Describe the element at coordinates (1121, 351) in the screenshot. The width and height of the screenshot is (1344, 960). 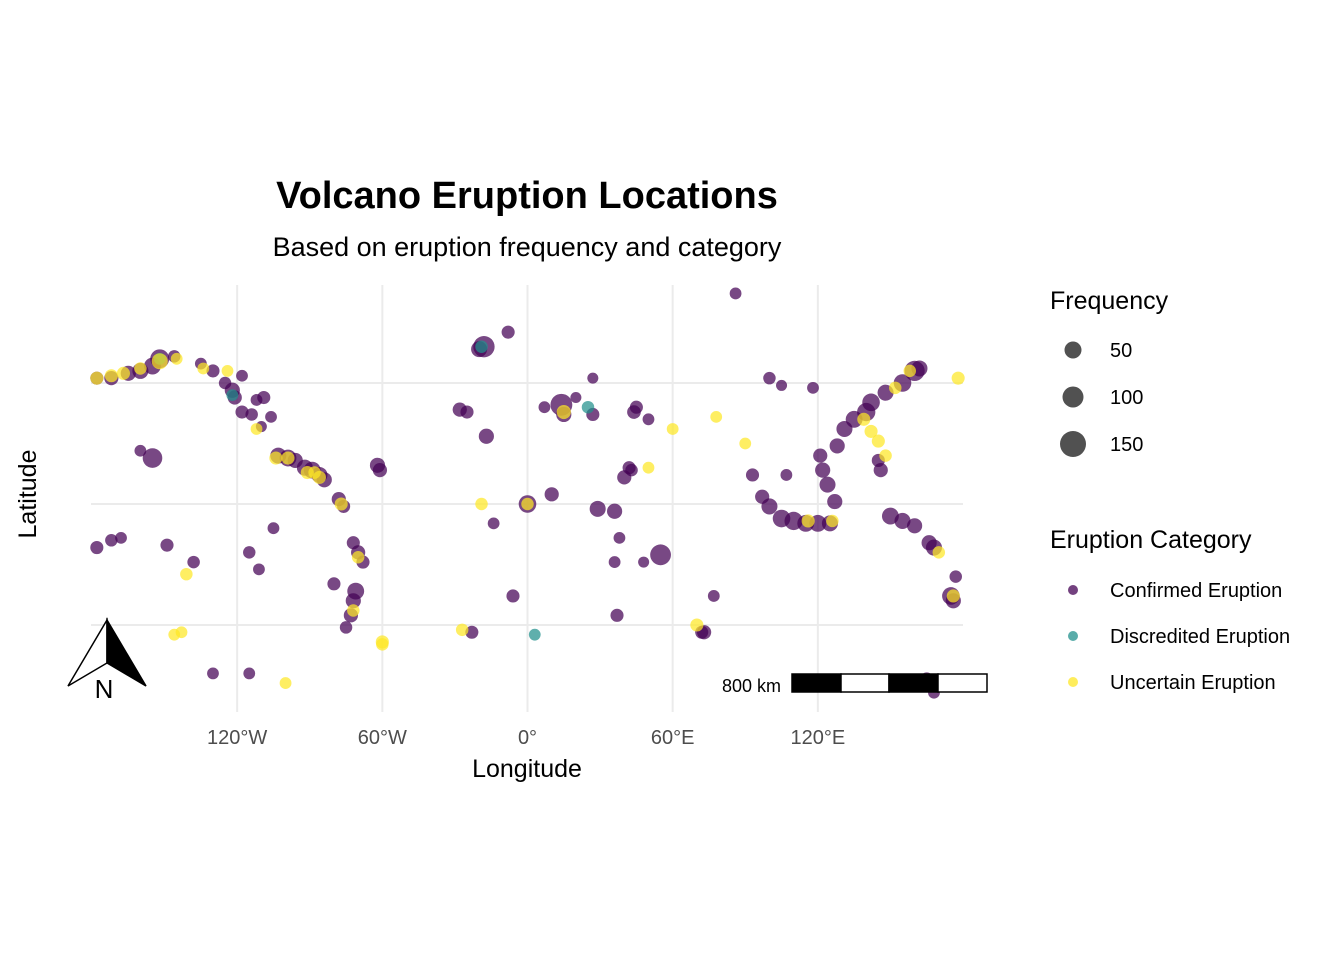
I see `size-legend-label: 50` at that location.